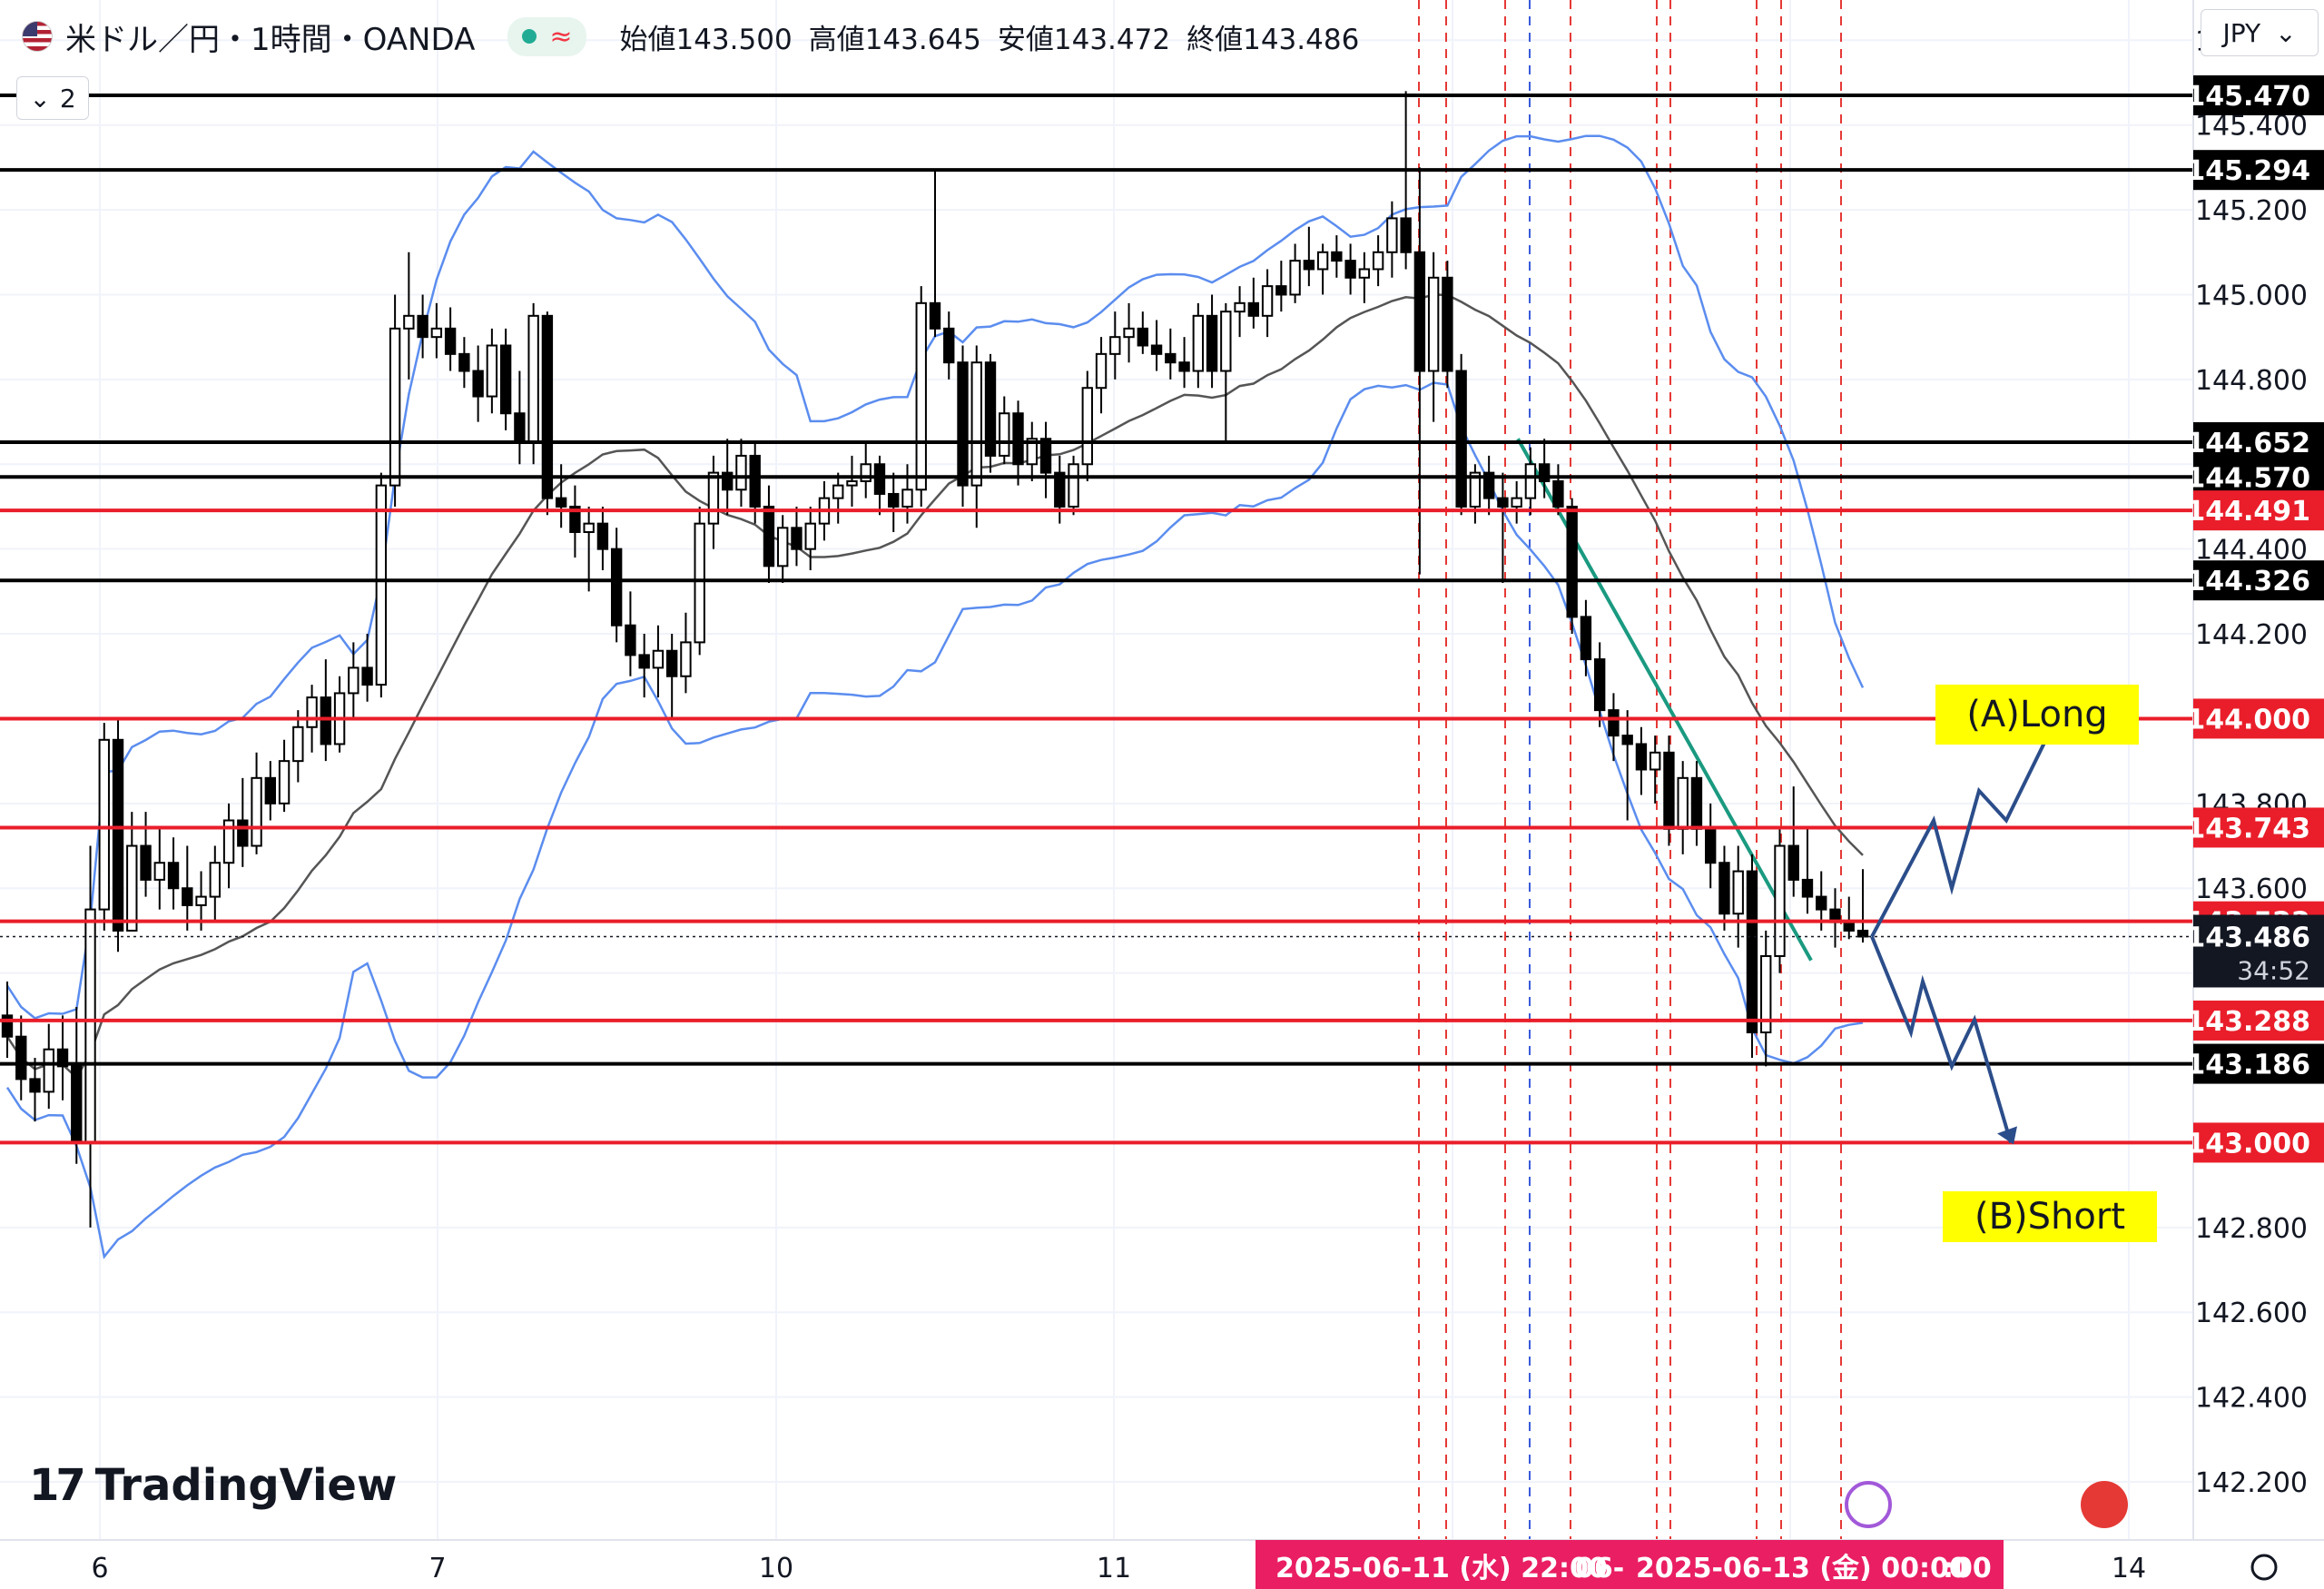 This screenshot has height=1589, width=2324. Describe the element at coordinates (99, 1568) in the screenshot. I see `time-tick-label: 6` at that location.